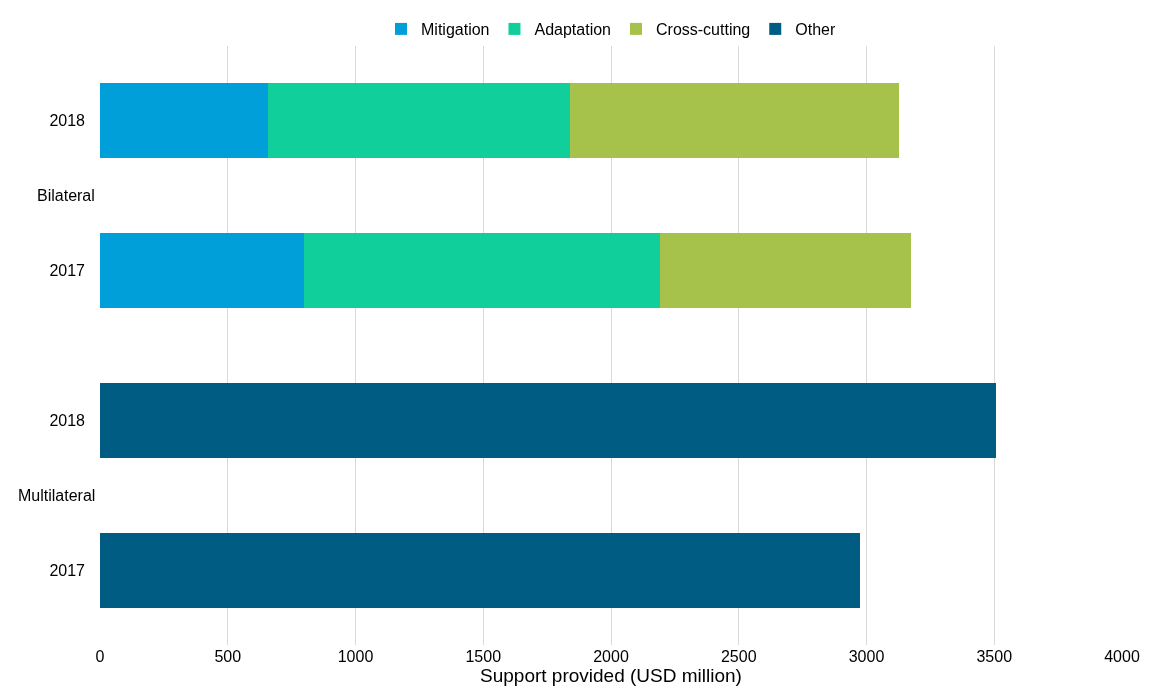  What do you see at coordinates (100, 656) in the screenshot?
I see `x-tick-label: 0` at bounding box center [100, 656].